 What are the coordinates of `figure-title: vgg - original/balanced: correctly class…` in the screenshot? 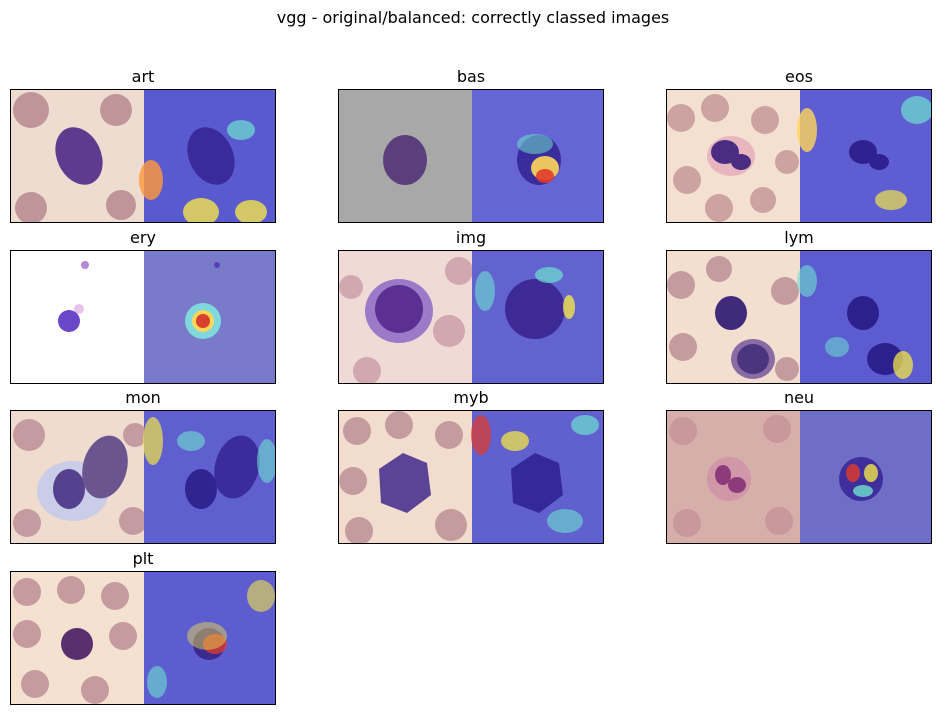 It's located at (473, 17).